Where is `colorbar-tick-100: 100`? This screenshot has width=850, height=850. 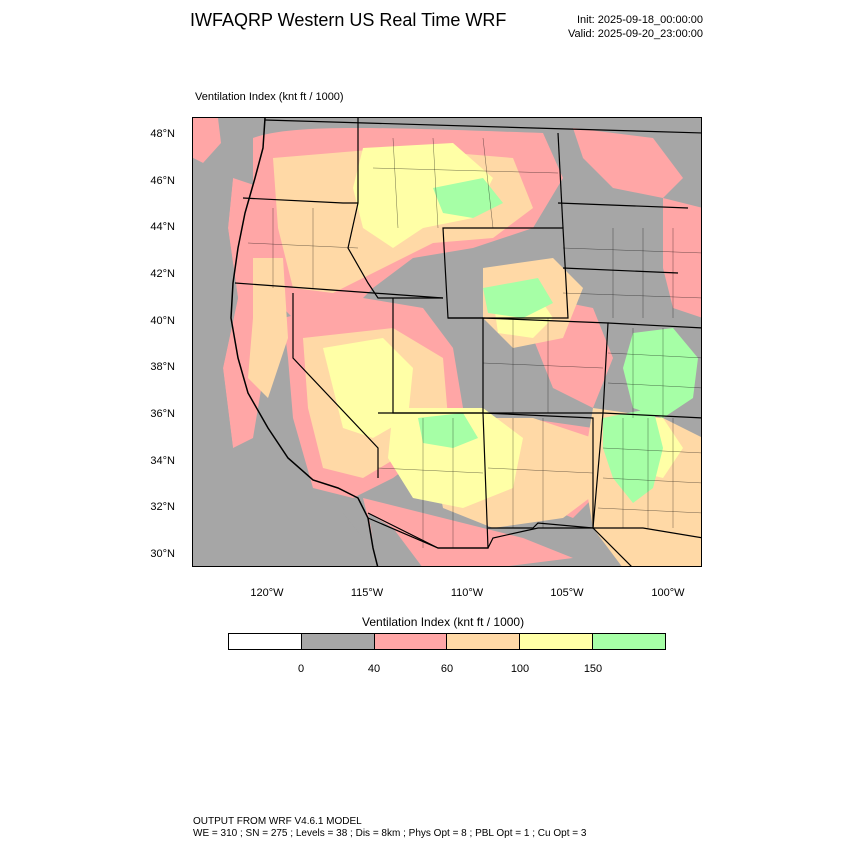 colorbar-tick-100: 100 is located at coordinates (520, 669).